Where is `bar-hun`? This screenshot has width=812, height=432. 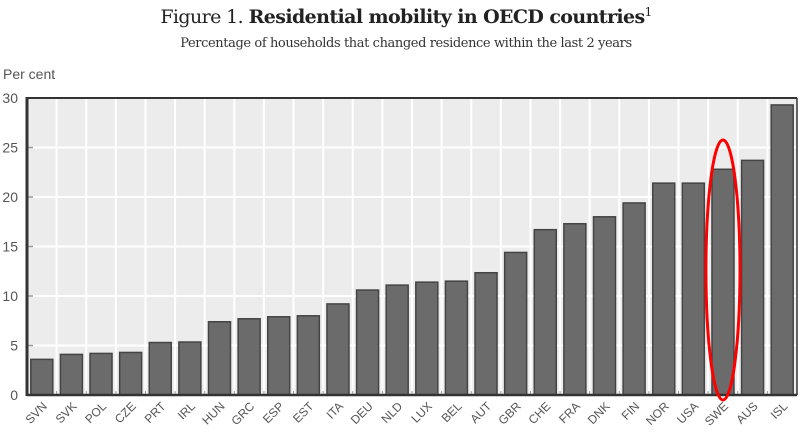 bar-hun is located at coordinates (219, 358).